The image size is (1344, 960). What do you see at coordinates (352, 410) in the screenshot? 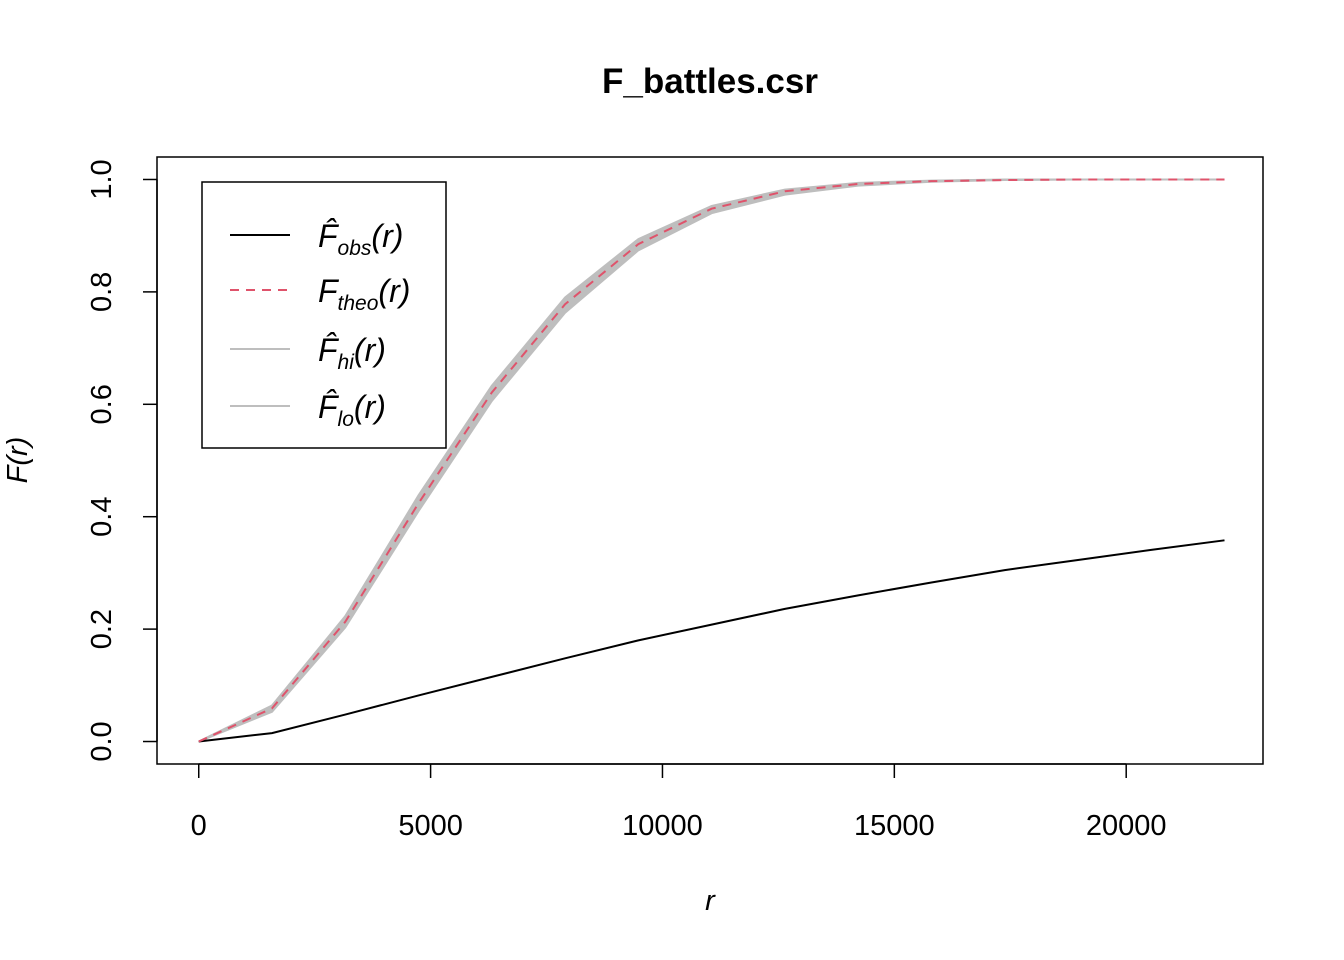
I see `legend-label-lo: F̂lo(r)` at bounding box center [352, 410].